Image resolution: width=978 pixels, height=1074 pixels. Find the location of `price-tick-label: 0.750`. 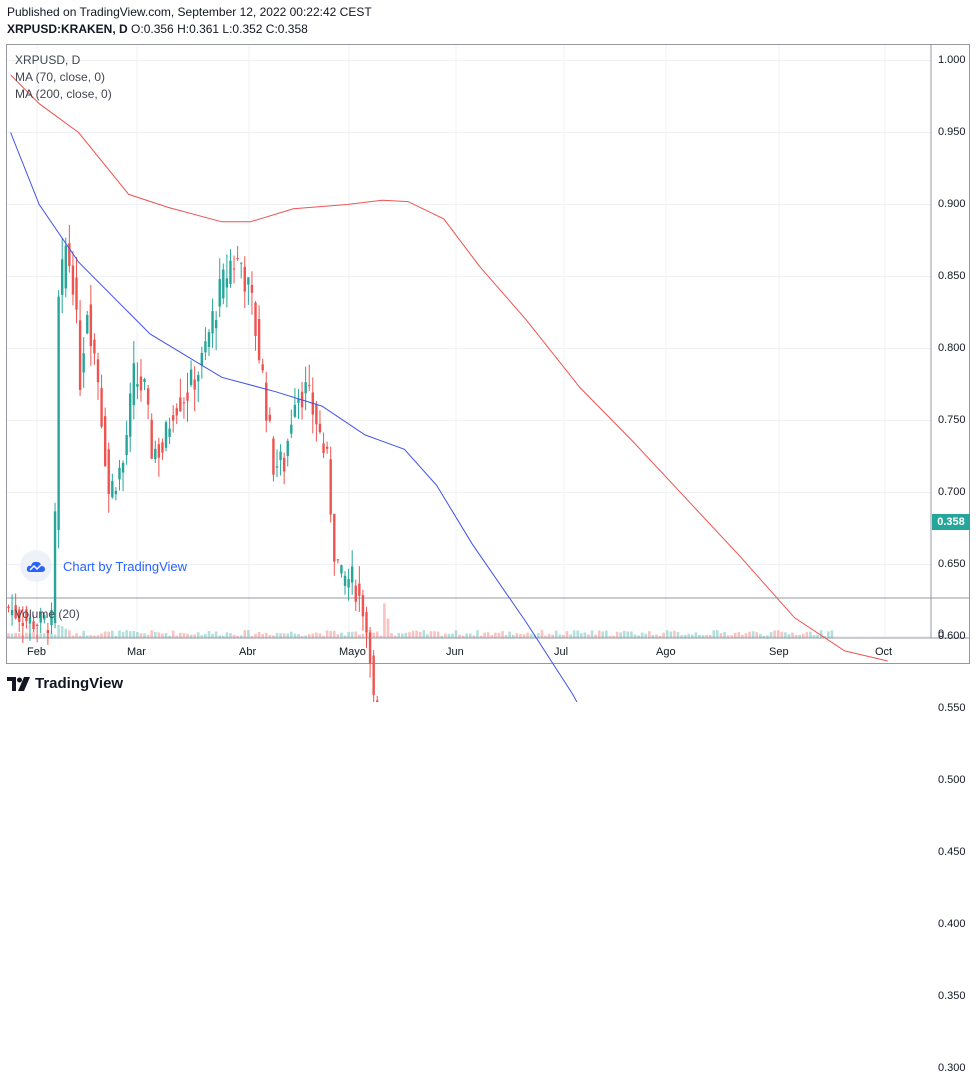

price-tick-label: 0.750 is located at coordinates (952, 419).